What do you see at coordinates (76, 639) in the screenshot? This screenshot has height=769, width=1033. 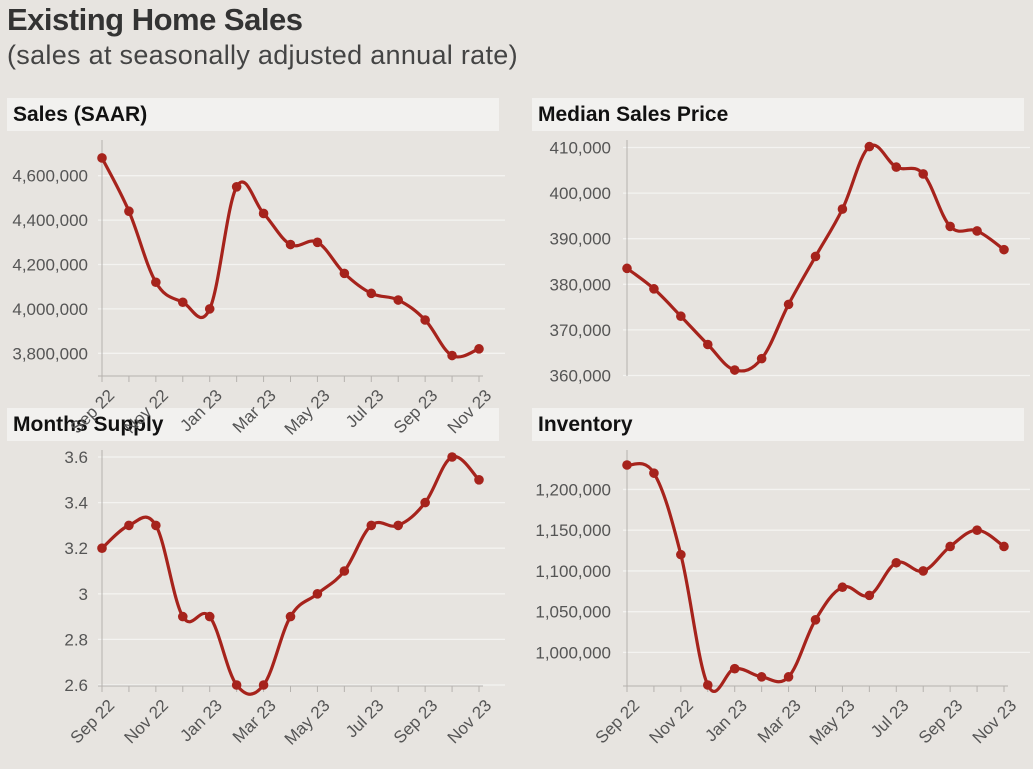 I see `y-tick-label: 2.8` at bounding box center [76, 639].